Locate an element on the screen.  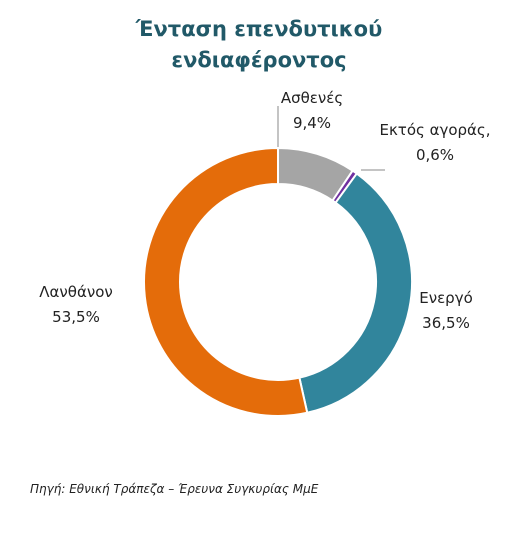
donut-slice is located at coordinates (355, 293).